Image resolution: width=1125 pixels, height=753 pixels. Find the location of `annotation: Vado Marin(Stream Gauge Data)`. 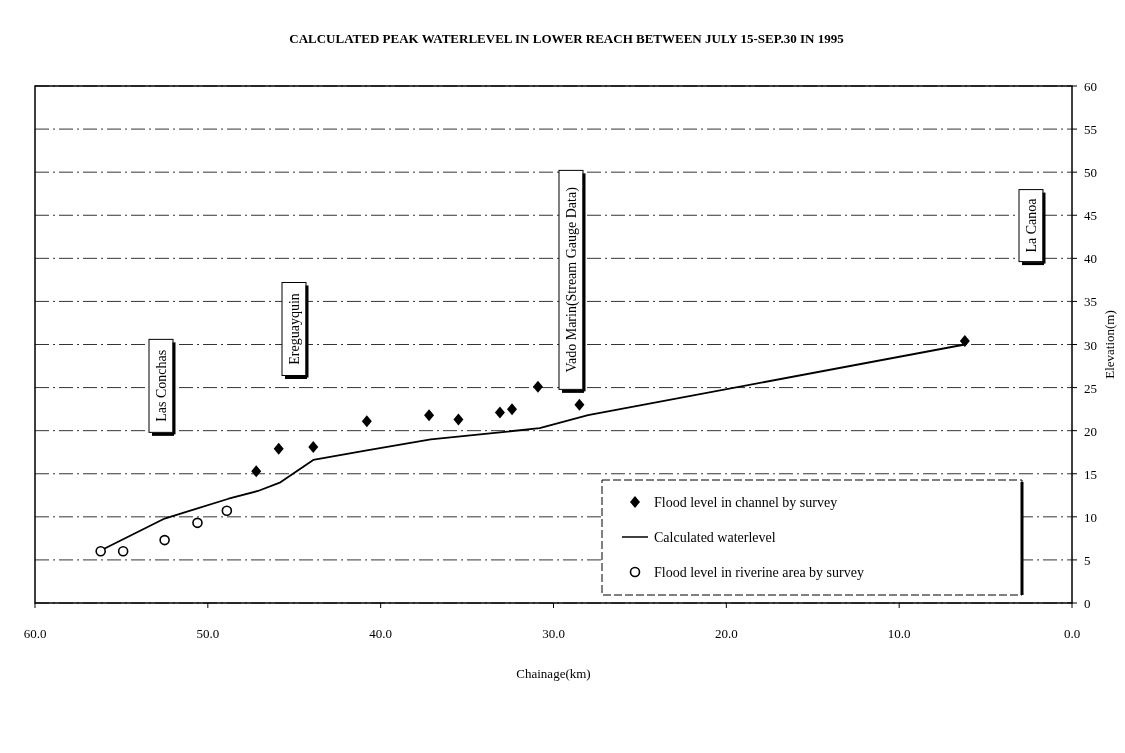

annotation: Vado Marin(Stream Gauge Data) is located at coordinates (572, 279).